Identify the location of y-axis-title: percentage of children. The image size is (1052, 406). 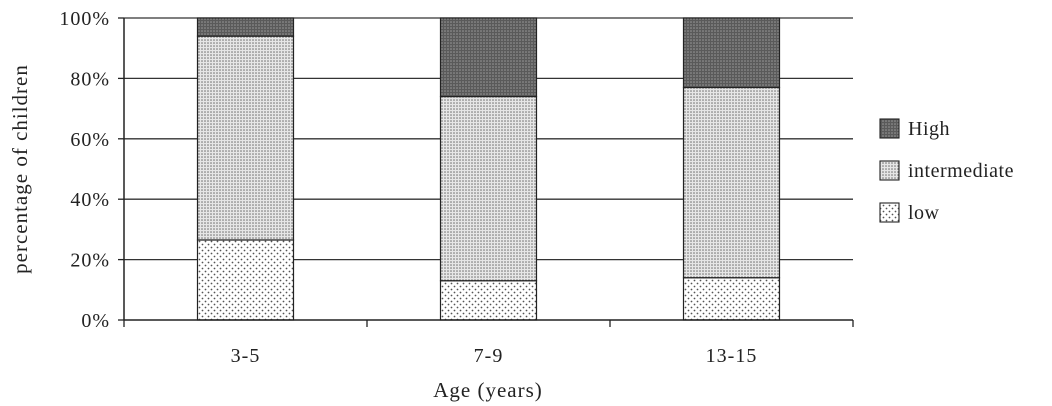
(20, 169).